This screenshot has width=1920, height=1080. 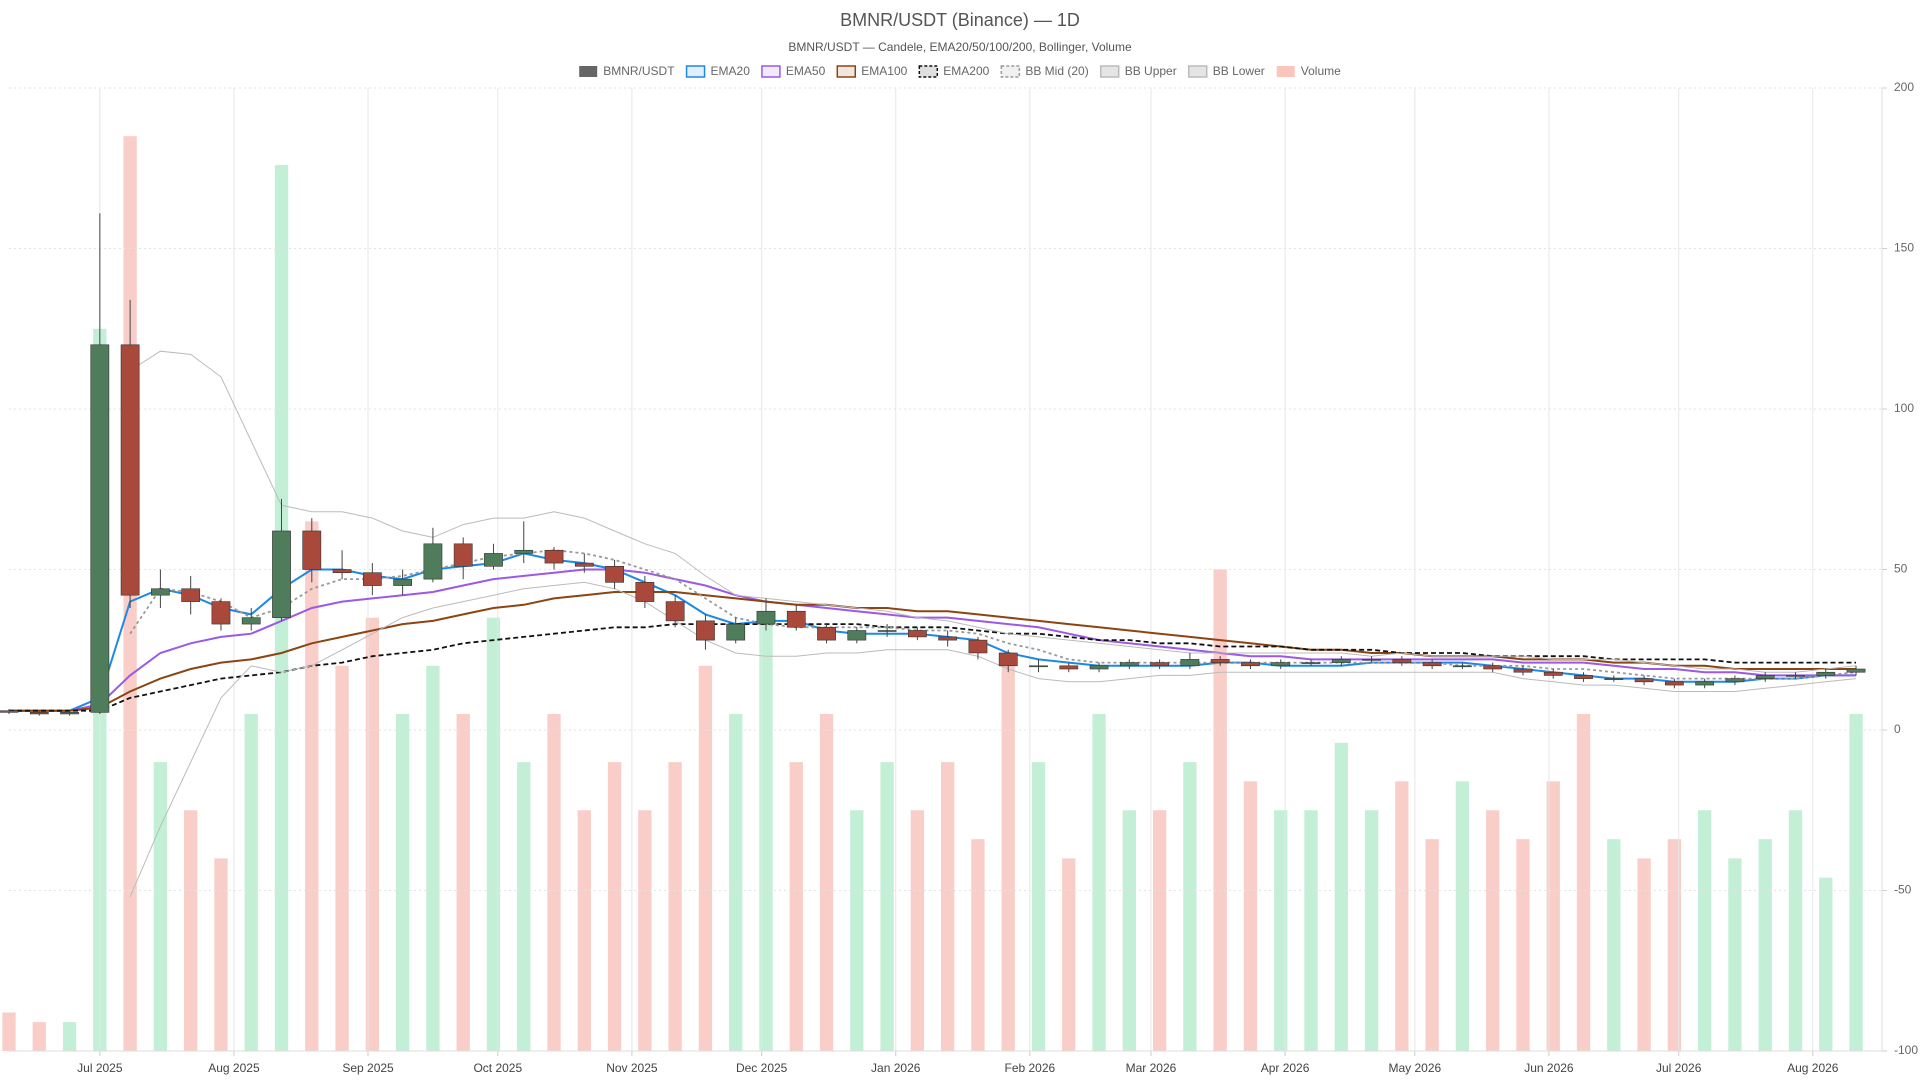 I want to click on y-tick-label: -50, so click(x=1903, y=890).